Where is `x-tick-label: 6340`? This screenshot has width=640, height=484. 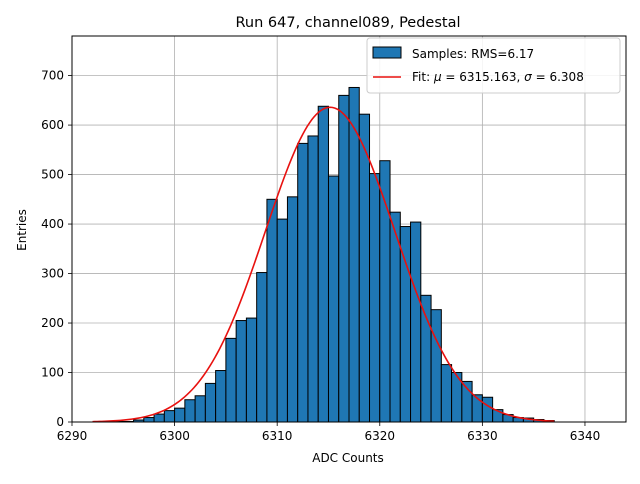 x-tick-label: 6340 is located at coordinates (585, 436).